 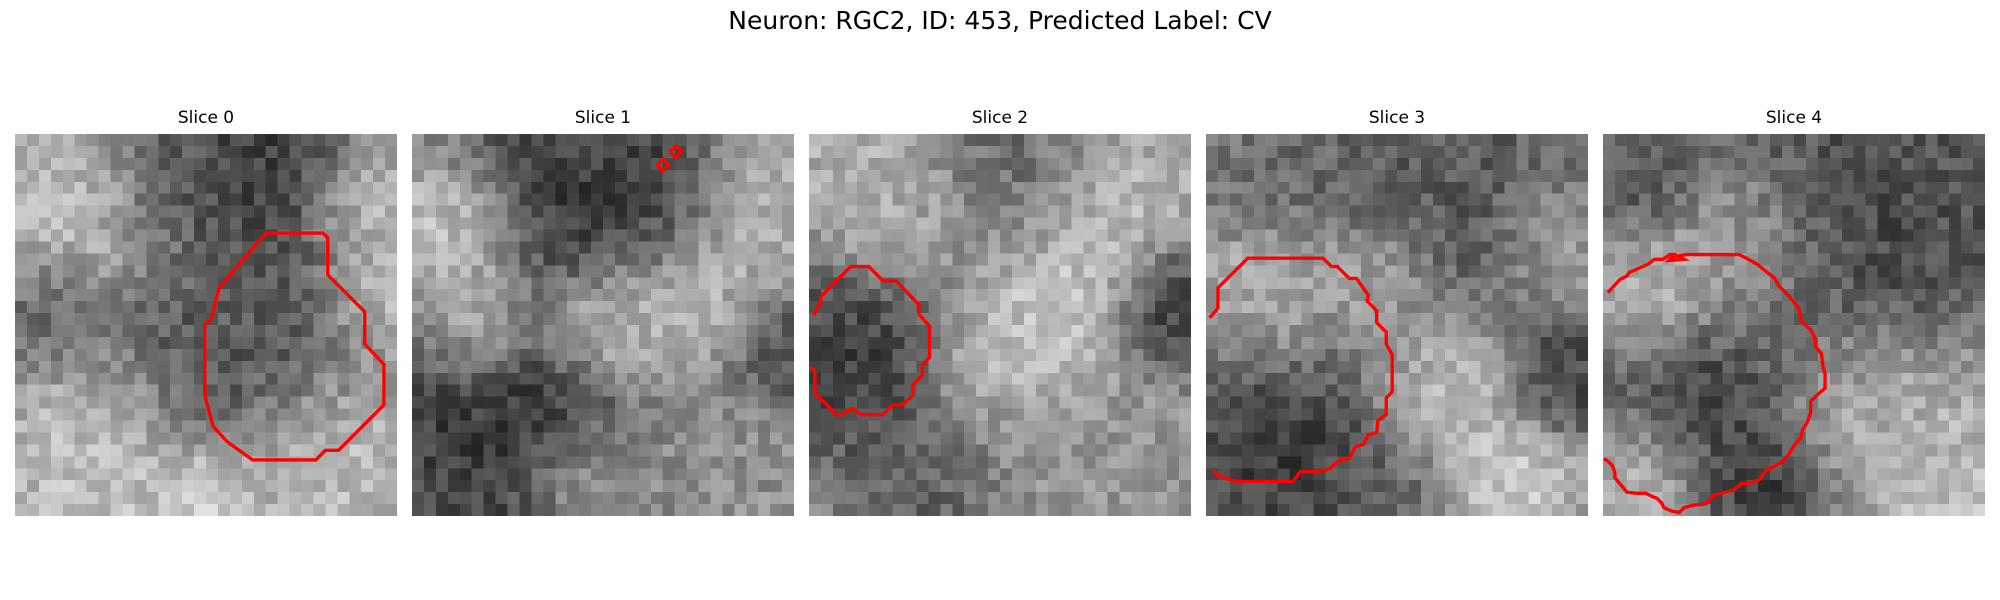 I want to click on panel-title-slice-1: Slice 1, so click(x=603, y=118).